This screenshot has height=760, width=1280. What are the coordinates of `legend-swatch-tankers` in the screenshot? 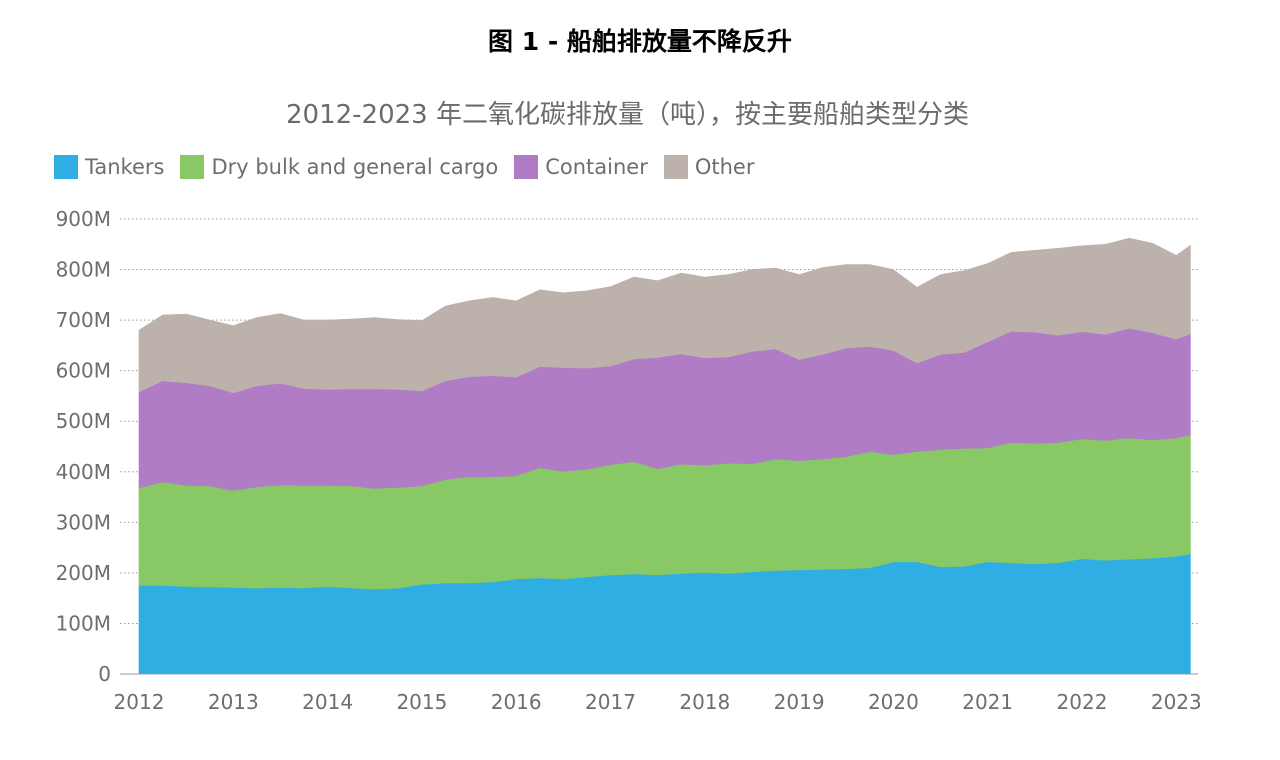 It's located at (66, 167).